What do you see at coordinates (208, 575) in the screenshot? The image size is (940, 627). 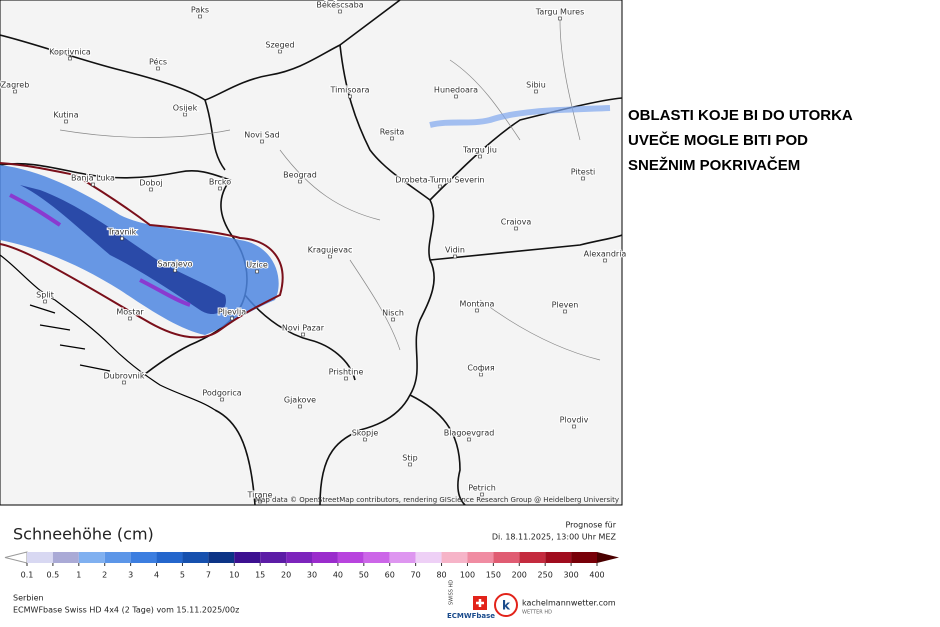 I see `legend-tick-label: 7` at bounding box center [208, 575].